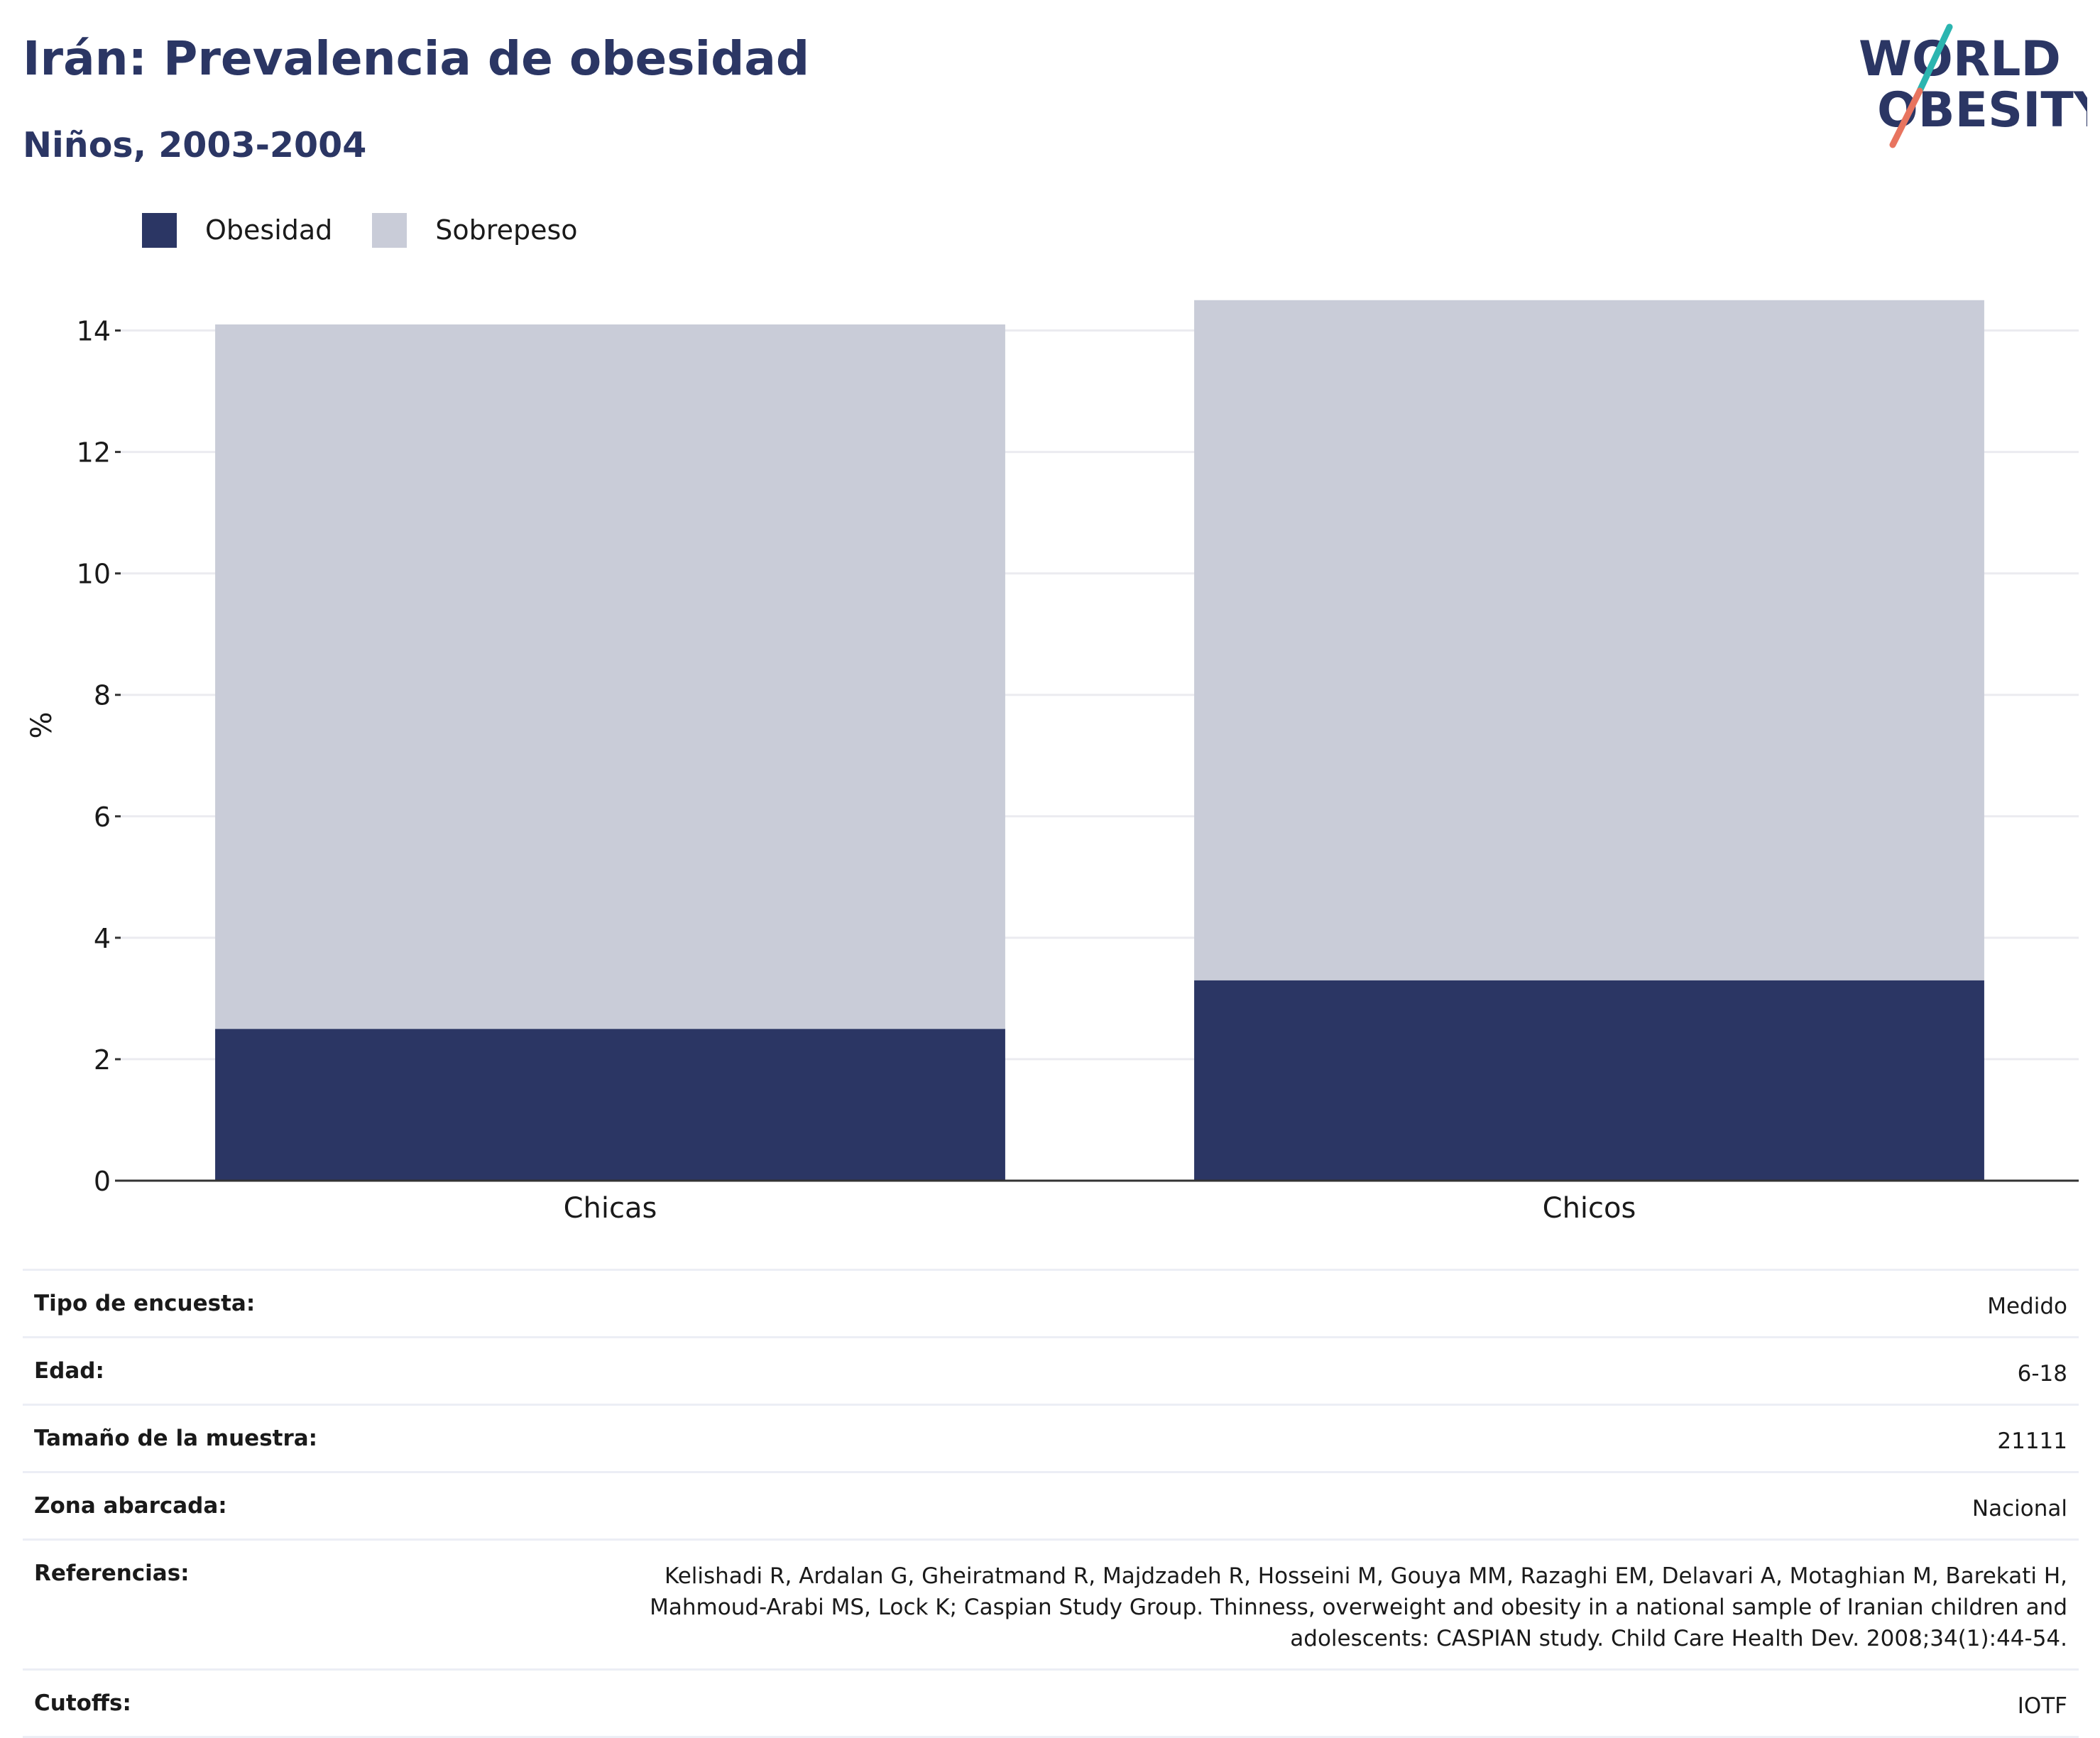  What do you see at coordinates (506, 230) in the screenshot?
I see `legend-label-sobrepeso: Sobrepeso` at bounding box center [506, 230].